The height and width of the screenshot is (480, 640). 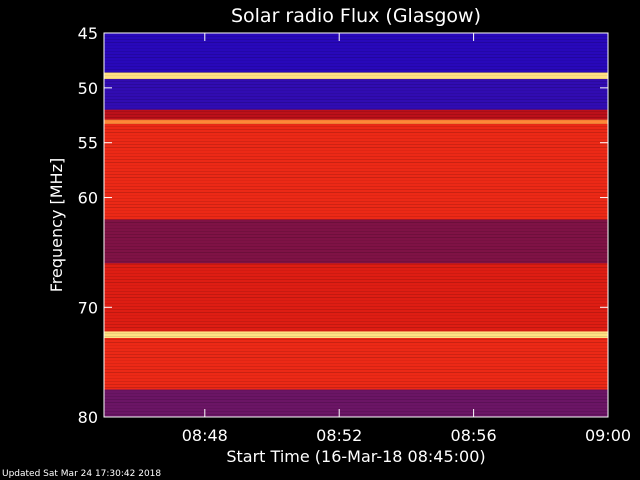 I want to click on x-tick-label: 08:56, so click(x=474, y=435).